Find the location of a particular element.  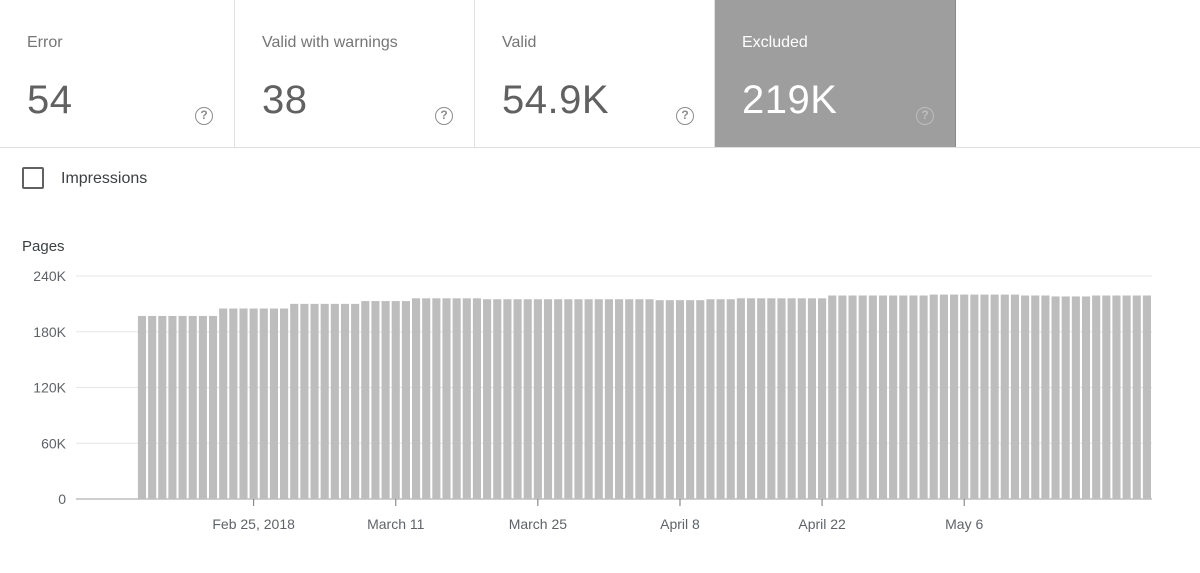

x-tick-label: Feb 25, 2018 is located at coordinates (253, 524).